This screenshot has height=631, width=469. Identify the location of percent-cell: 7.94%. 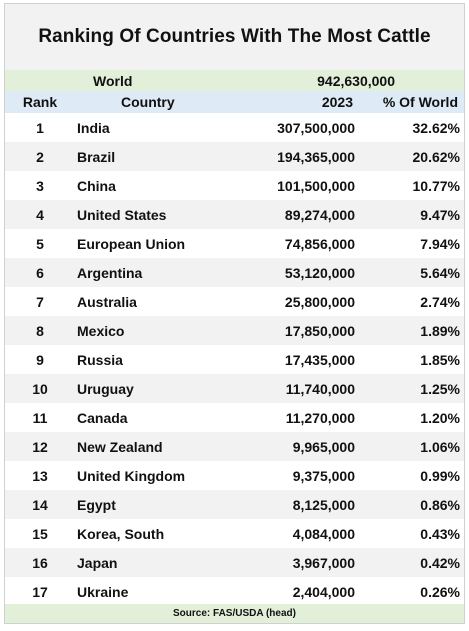
(440, 243).